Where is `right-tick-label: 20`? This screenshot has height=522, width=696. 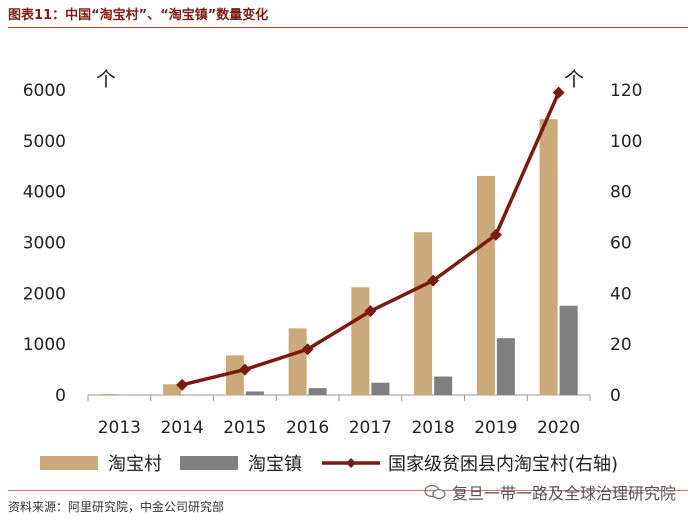 right-tick-label: 20 is located at coordinates (621, 345).